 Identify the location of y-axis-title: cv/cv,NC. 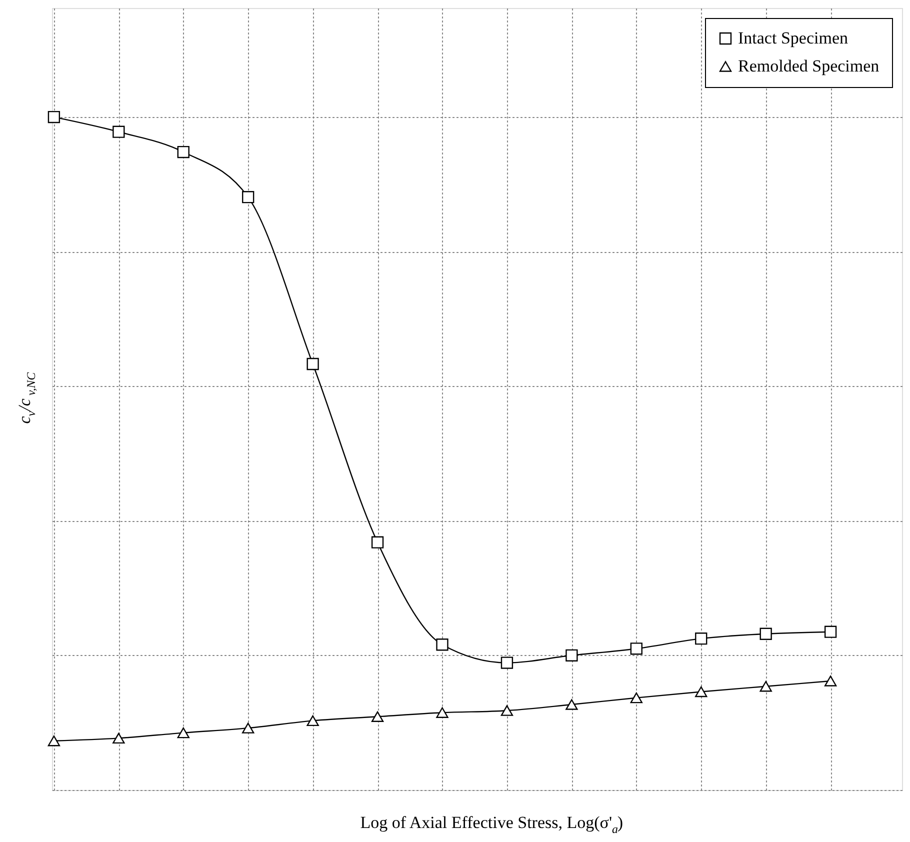
(26, 397).